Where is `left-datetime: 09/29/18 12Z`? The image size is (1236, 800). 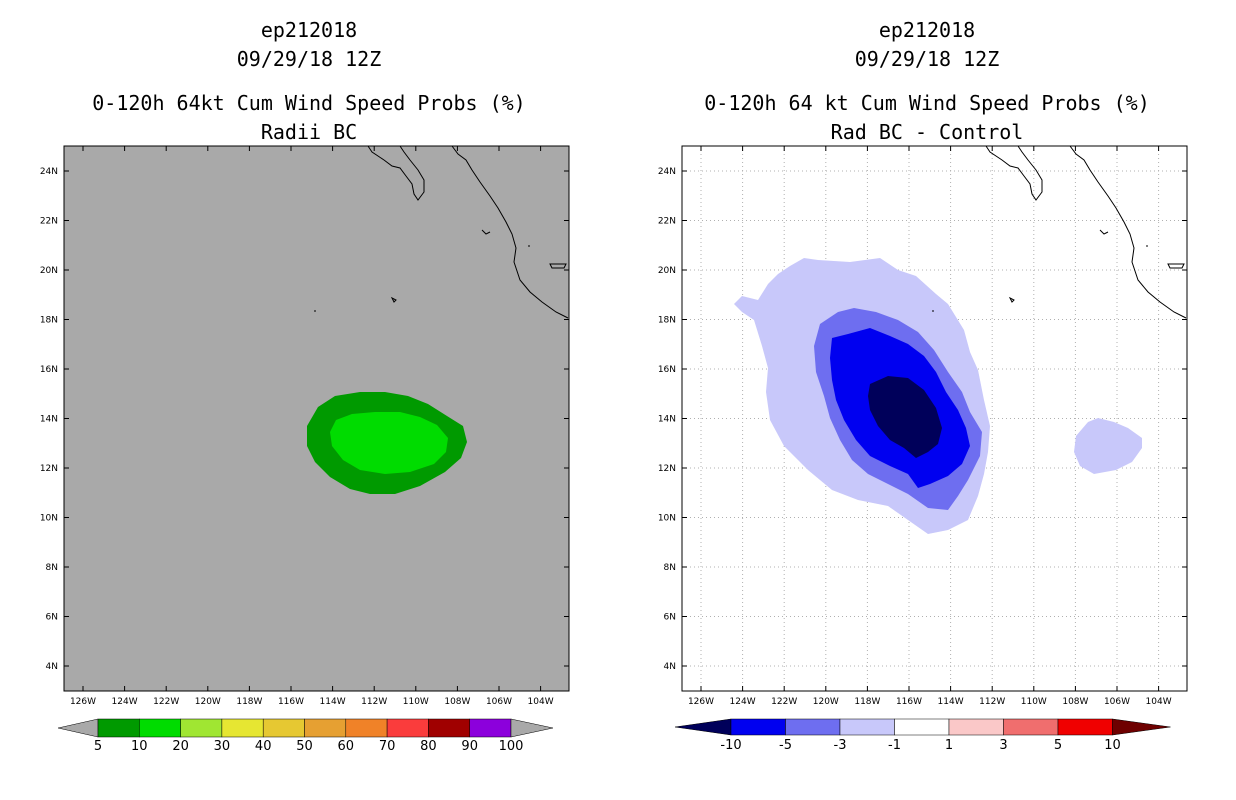 left-datetime: 09/29/18 12Z is located at coordinates (309, 59).